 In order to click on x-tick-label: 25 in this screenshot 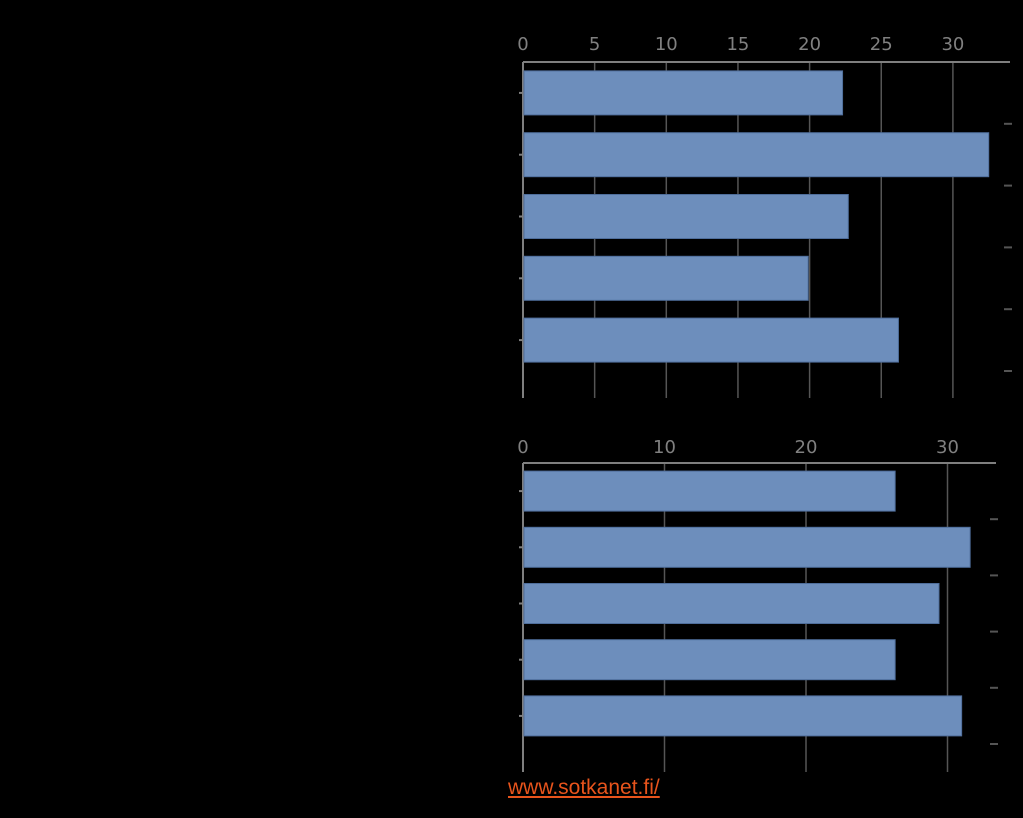, I will do `click(881, 44)`.